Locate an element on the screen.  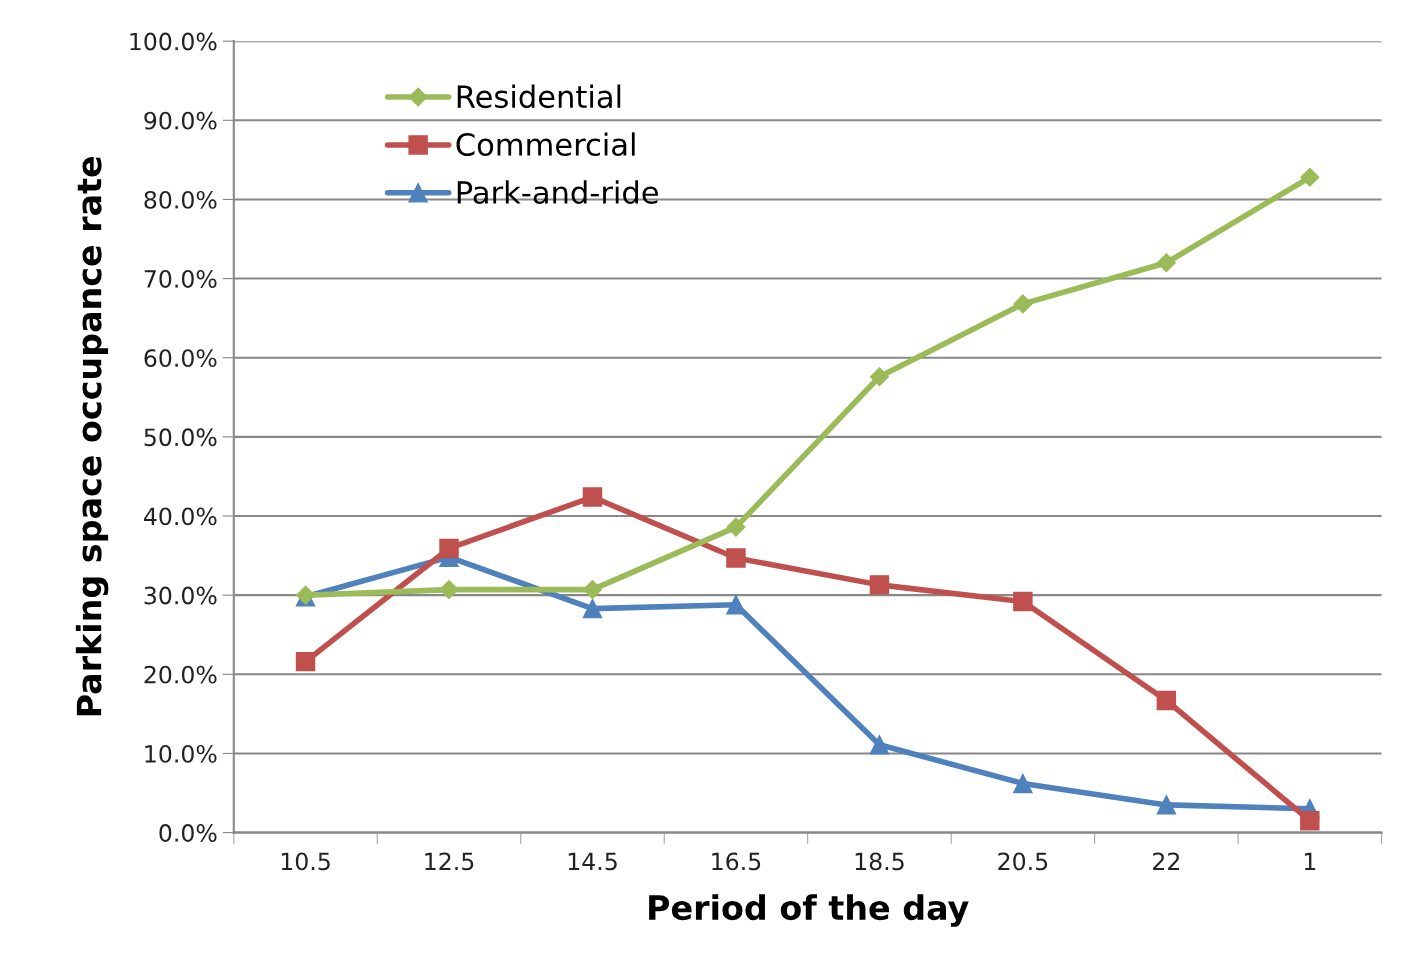
y-tick-label: 90.0% is located at coordinates (180, 120).